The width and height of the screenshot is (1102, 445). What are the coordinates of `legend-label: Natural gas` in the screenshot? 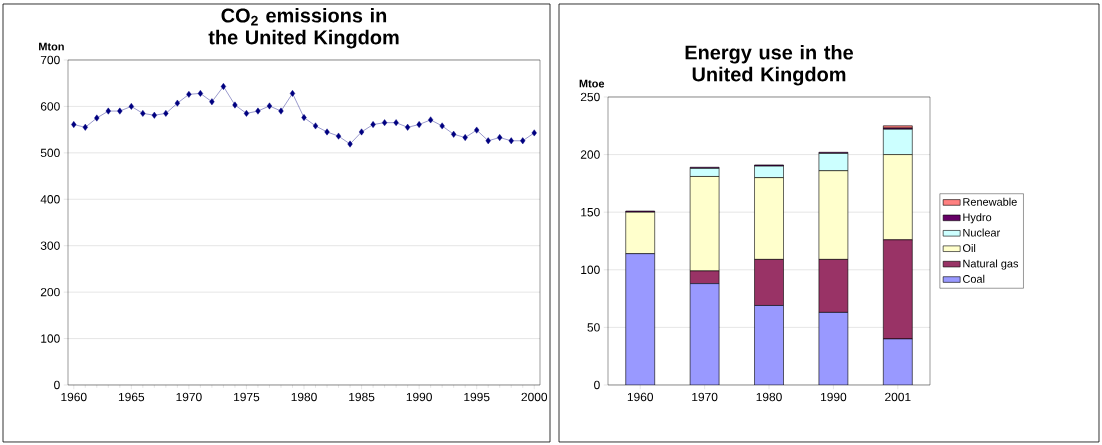 It's located at (991, 264).